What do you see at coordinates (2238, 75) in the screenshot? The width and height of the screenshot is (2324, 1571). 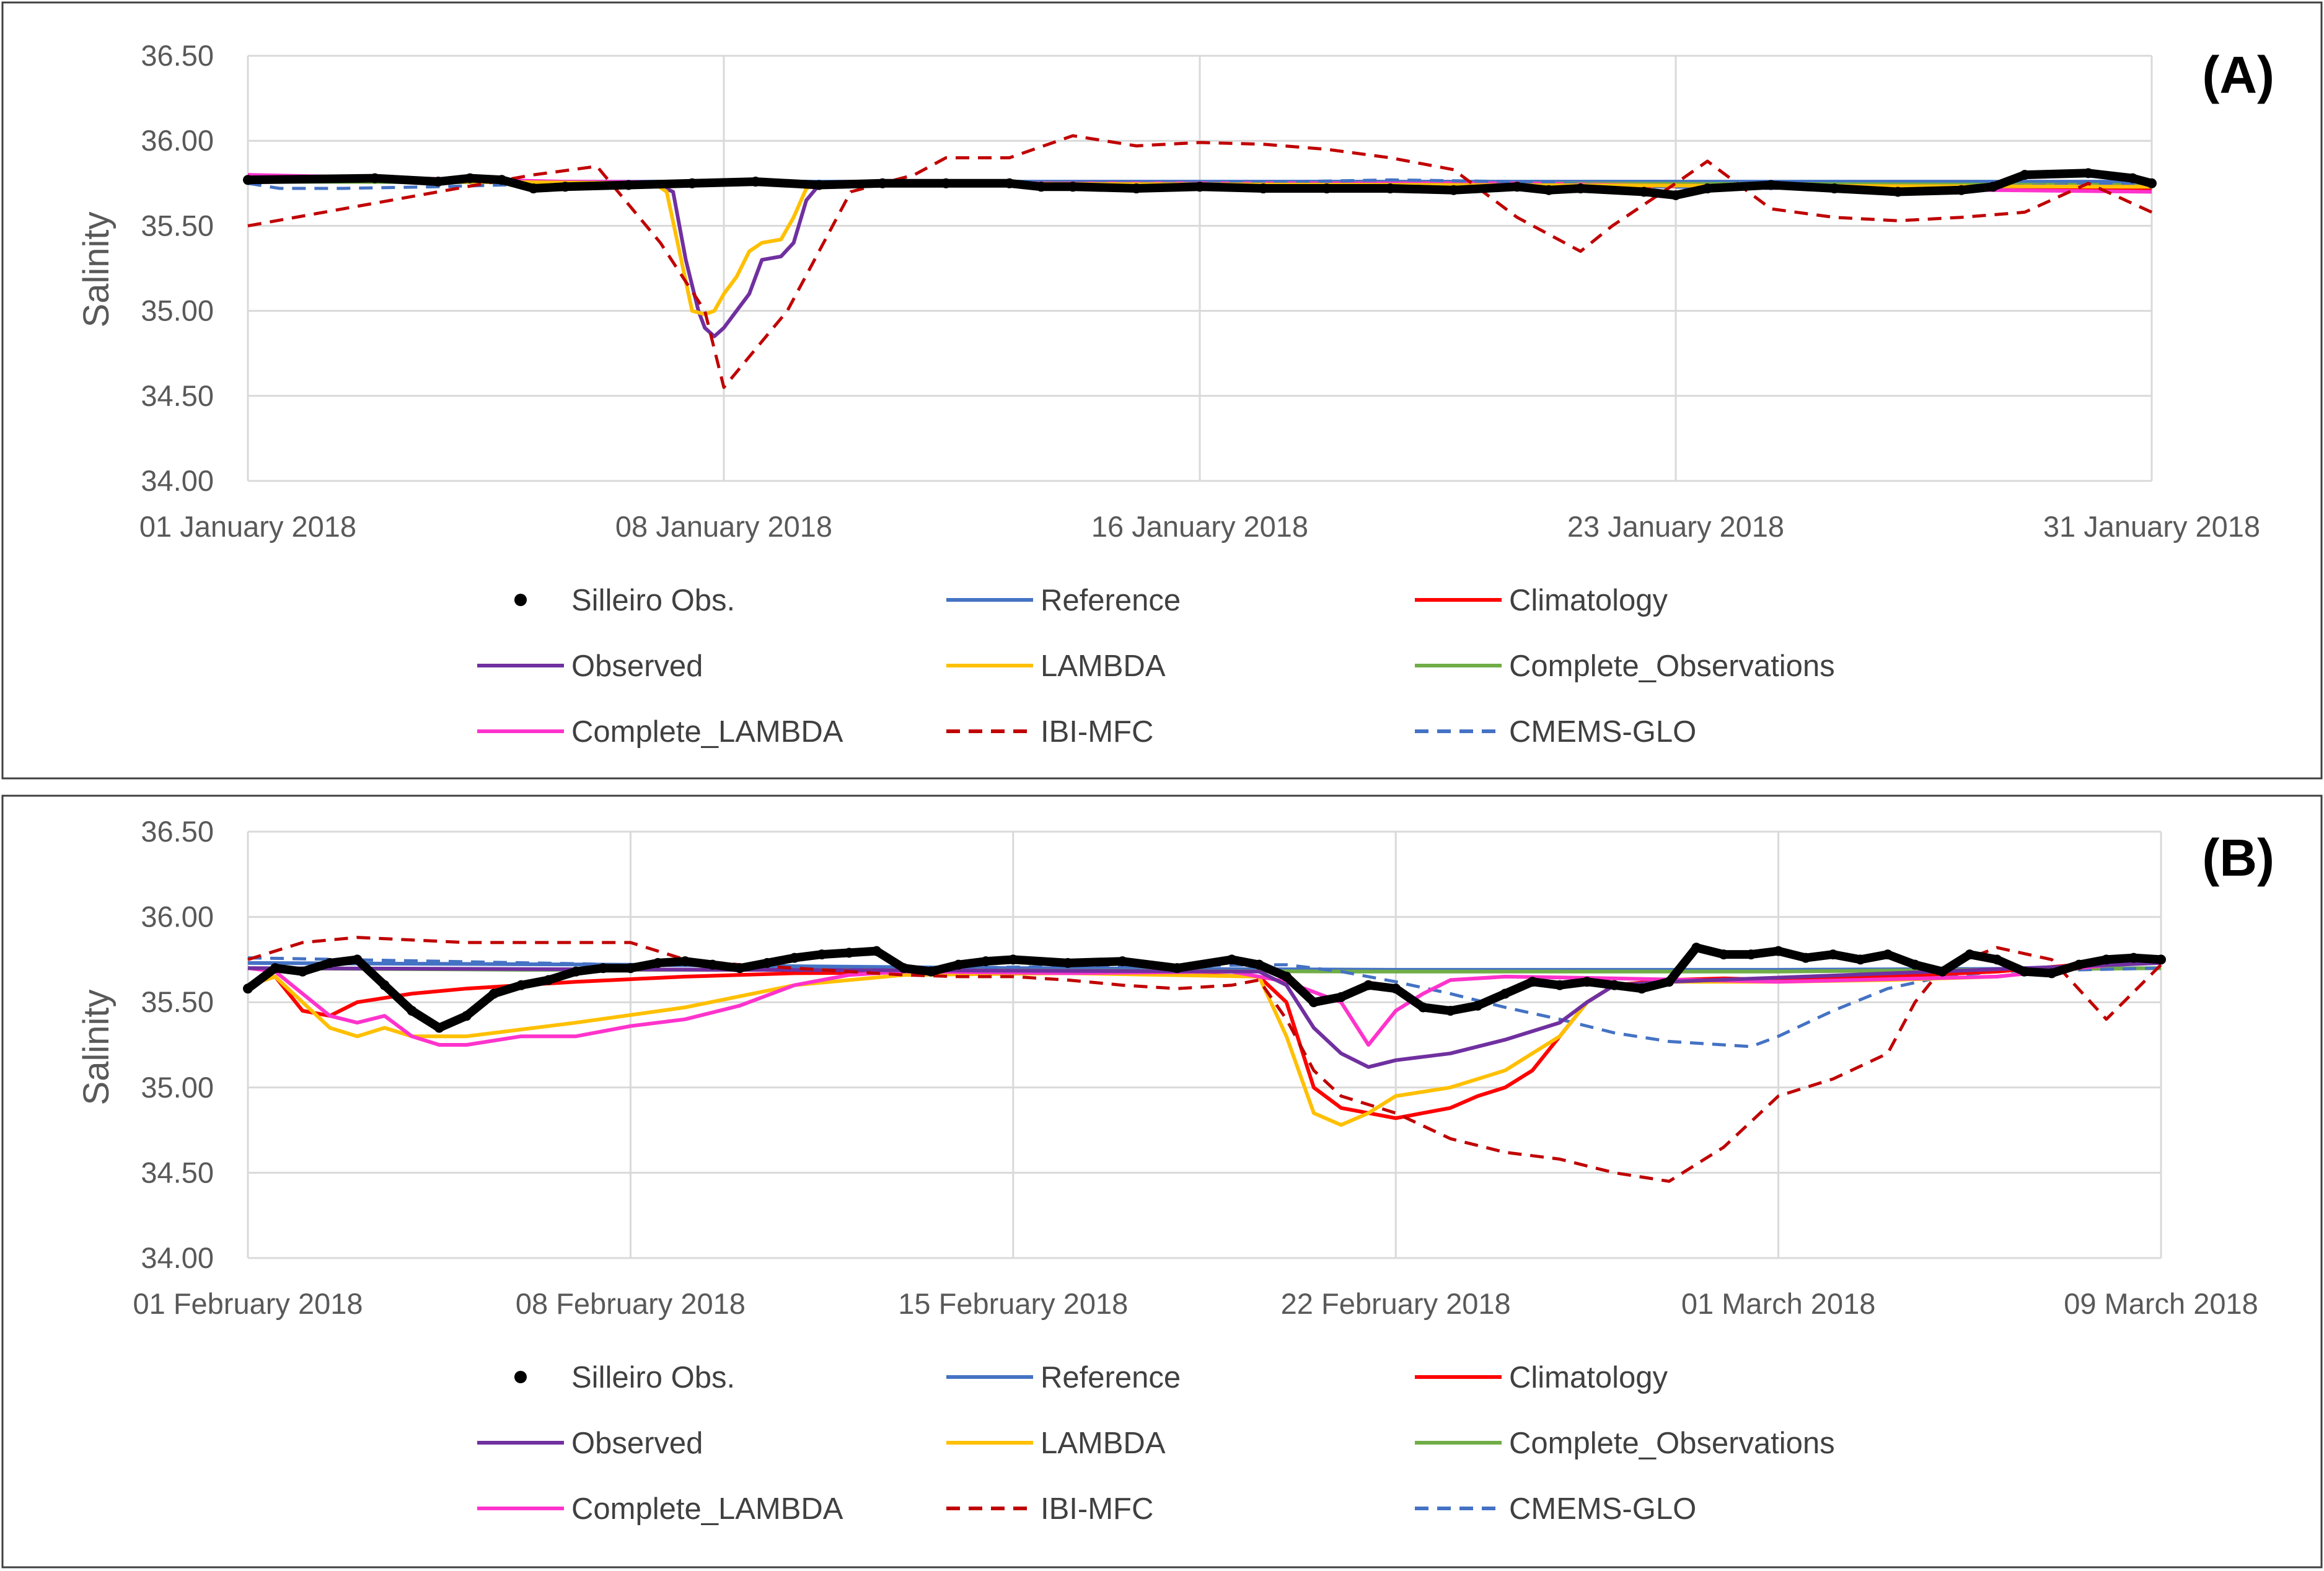 I see `panel-a-label: (A)` at bounding box center [2238, 75].